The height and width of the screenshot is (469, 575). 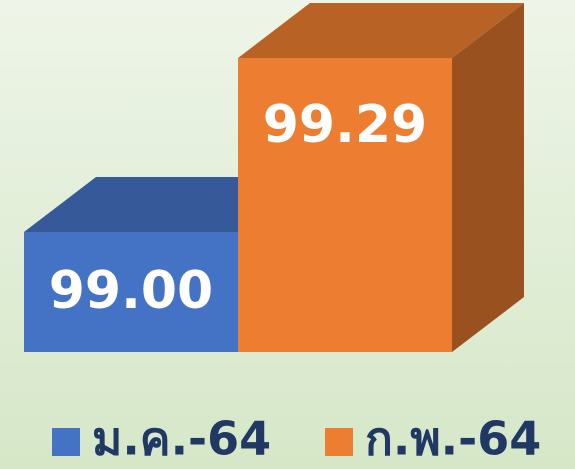 I want to click on bar, so click(x=131, y=292).